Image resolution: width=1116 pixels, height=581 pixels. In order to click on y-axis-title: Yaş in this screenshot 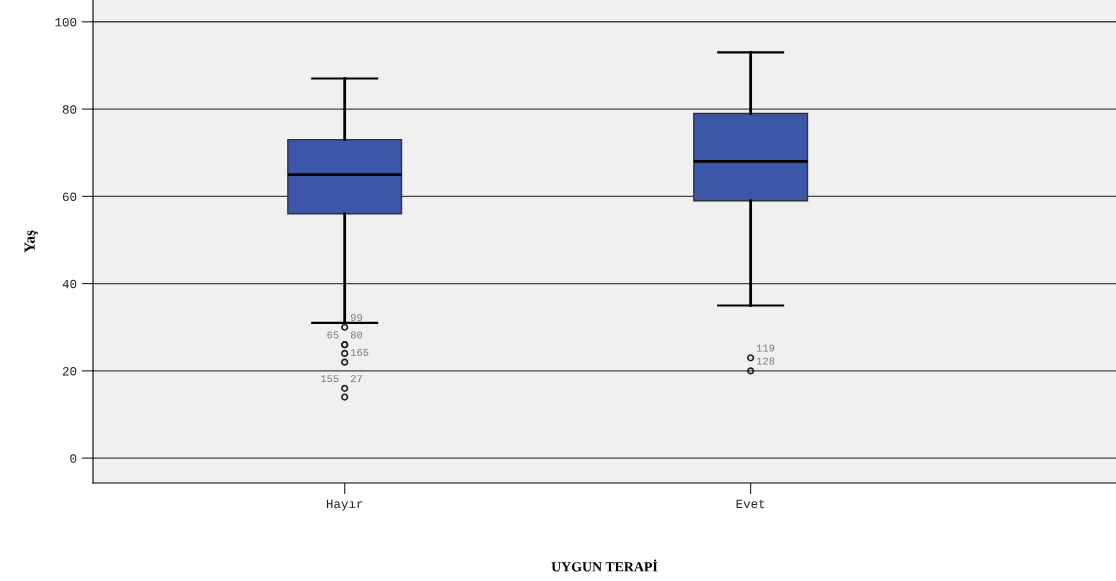, I will do `click(31, 241)`.